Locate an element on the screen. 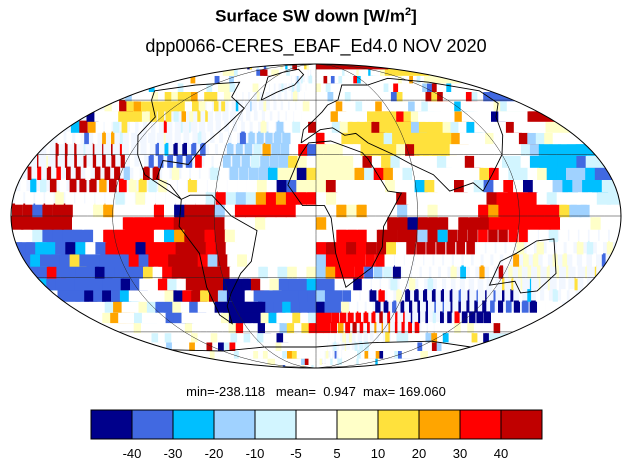  mean-value: 0.947 is located at coordinates (339, 391).